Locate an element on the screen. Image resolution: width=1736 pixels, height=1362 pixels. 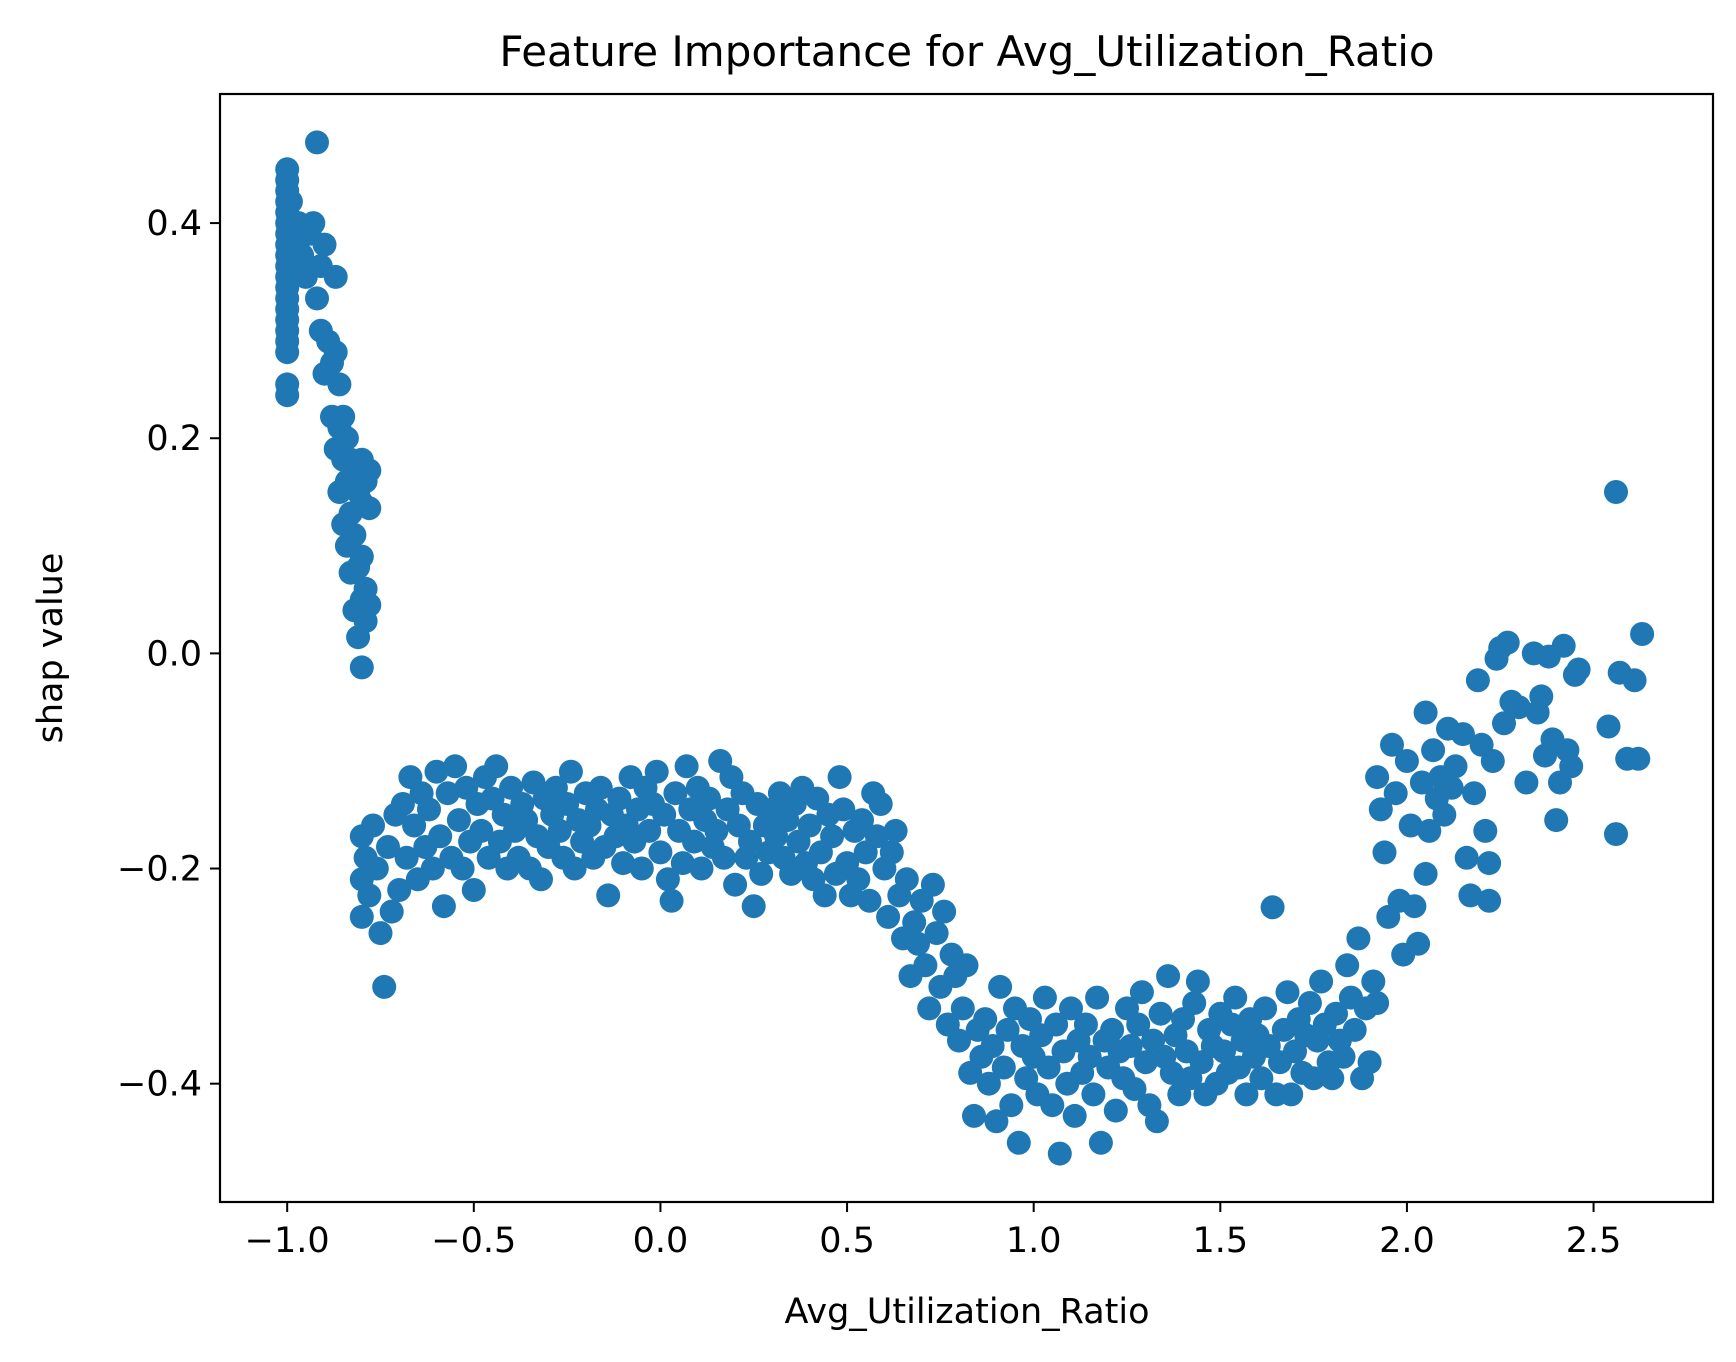
x-tick-label: 0.5 is located at coordinates (847, 1241).